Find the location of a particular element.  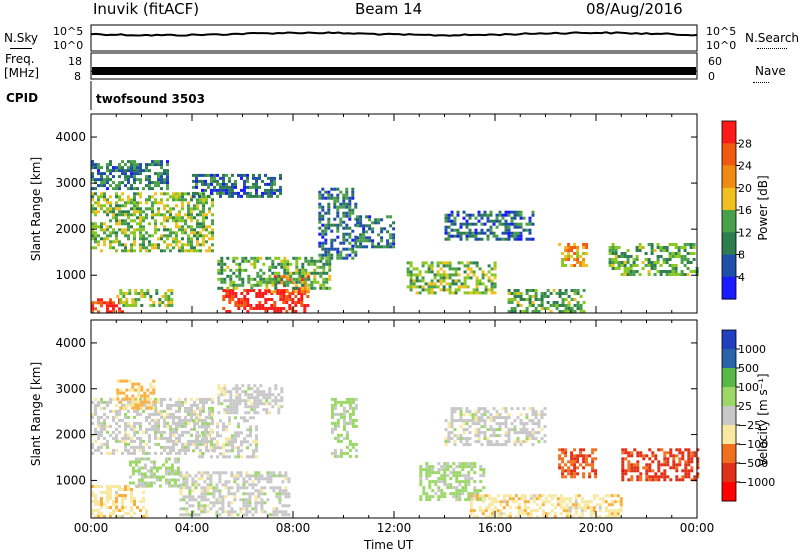

nsky-label: N.Sky is located at coordinates (21, 38).